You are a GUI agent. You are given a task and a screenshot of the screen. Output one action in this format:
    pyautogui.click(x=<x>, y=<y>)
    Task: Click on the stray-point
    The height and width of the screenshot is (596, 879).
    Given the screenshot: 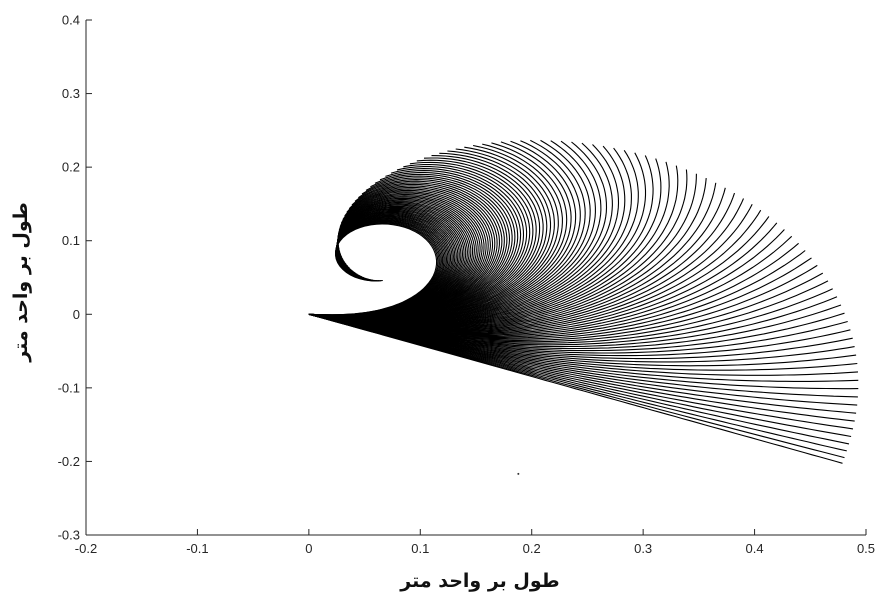 What is the action you would take?
    pyautogui.click(x=518, y=473)
    